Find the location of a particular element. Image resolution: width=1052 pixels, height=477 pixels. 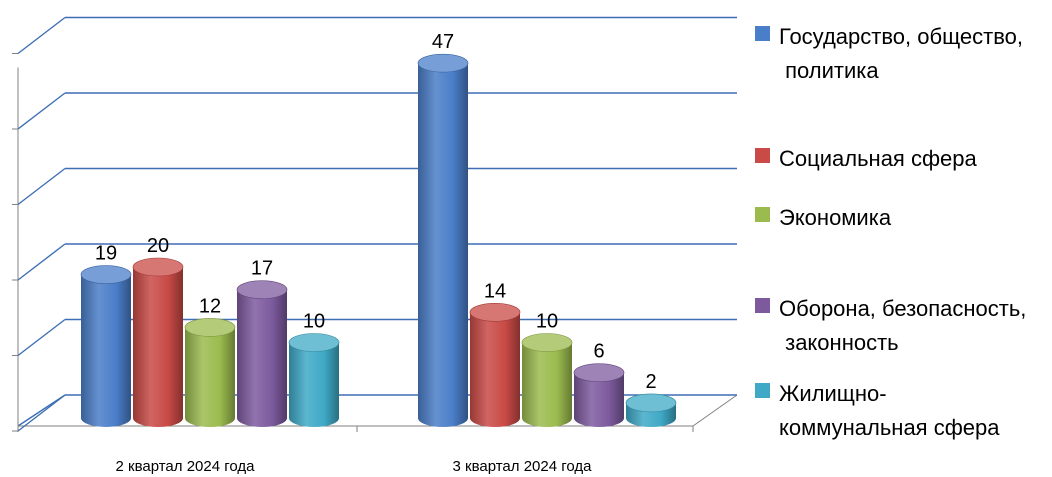

legend-label: Государство, общество, политика is located at coordinates (901, 53).